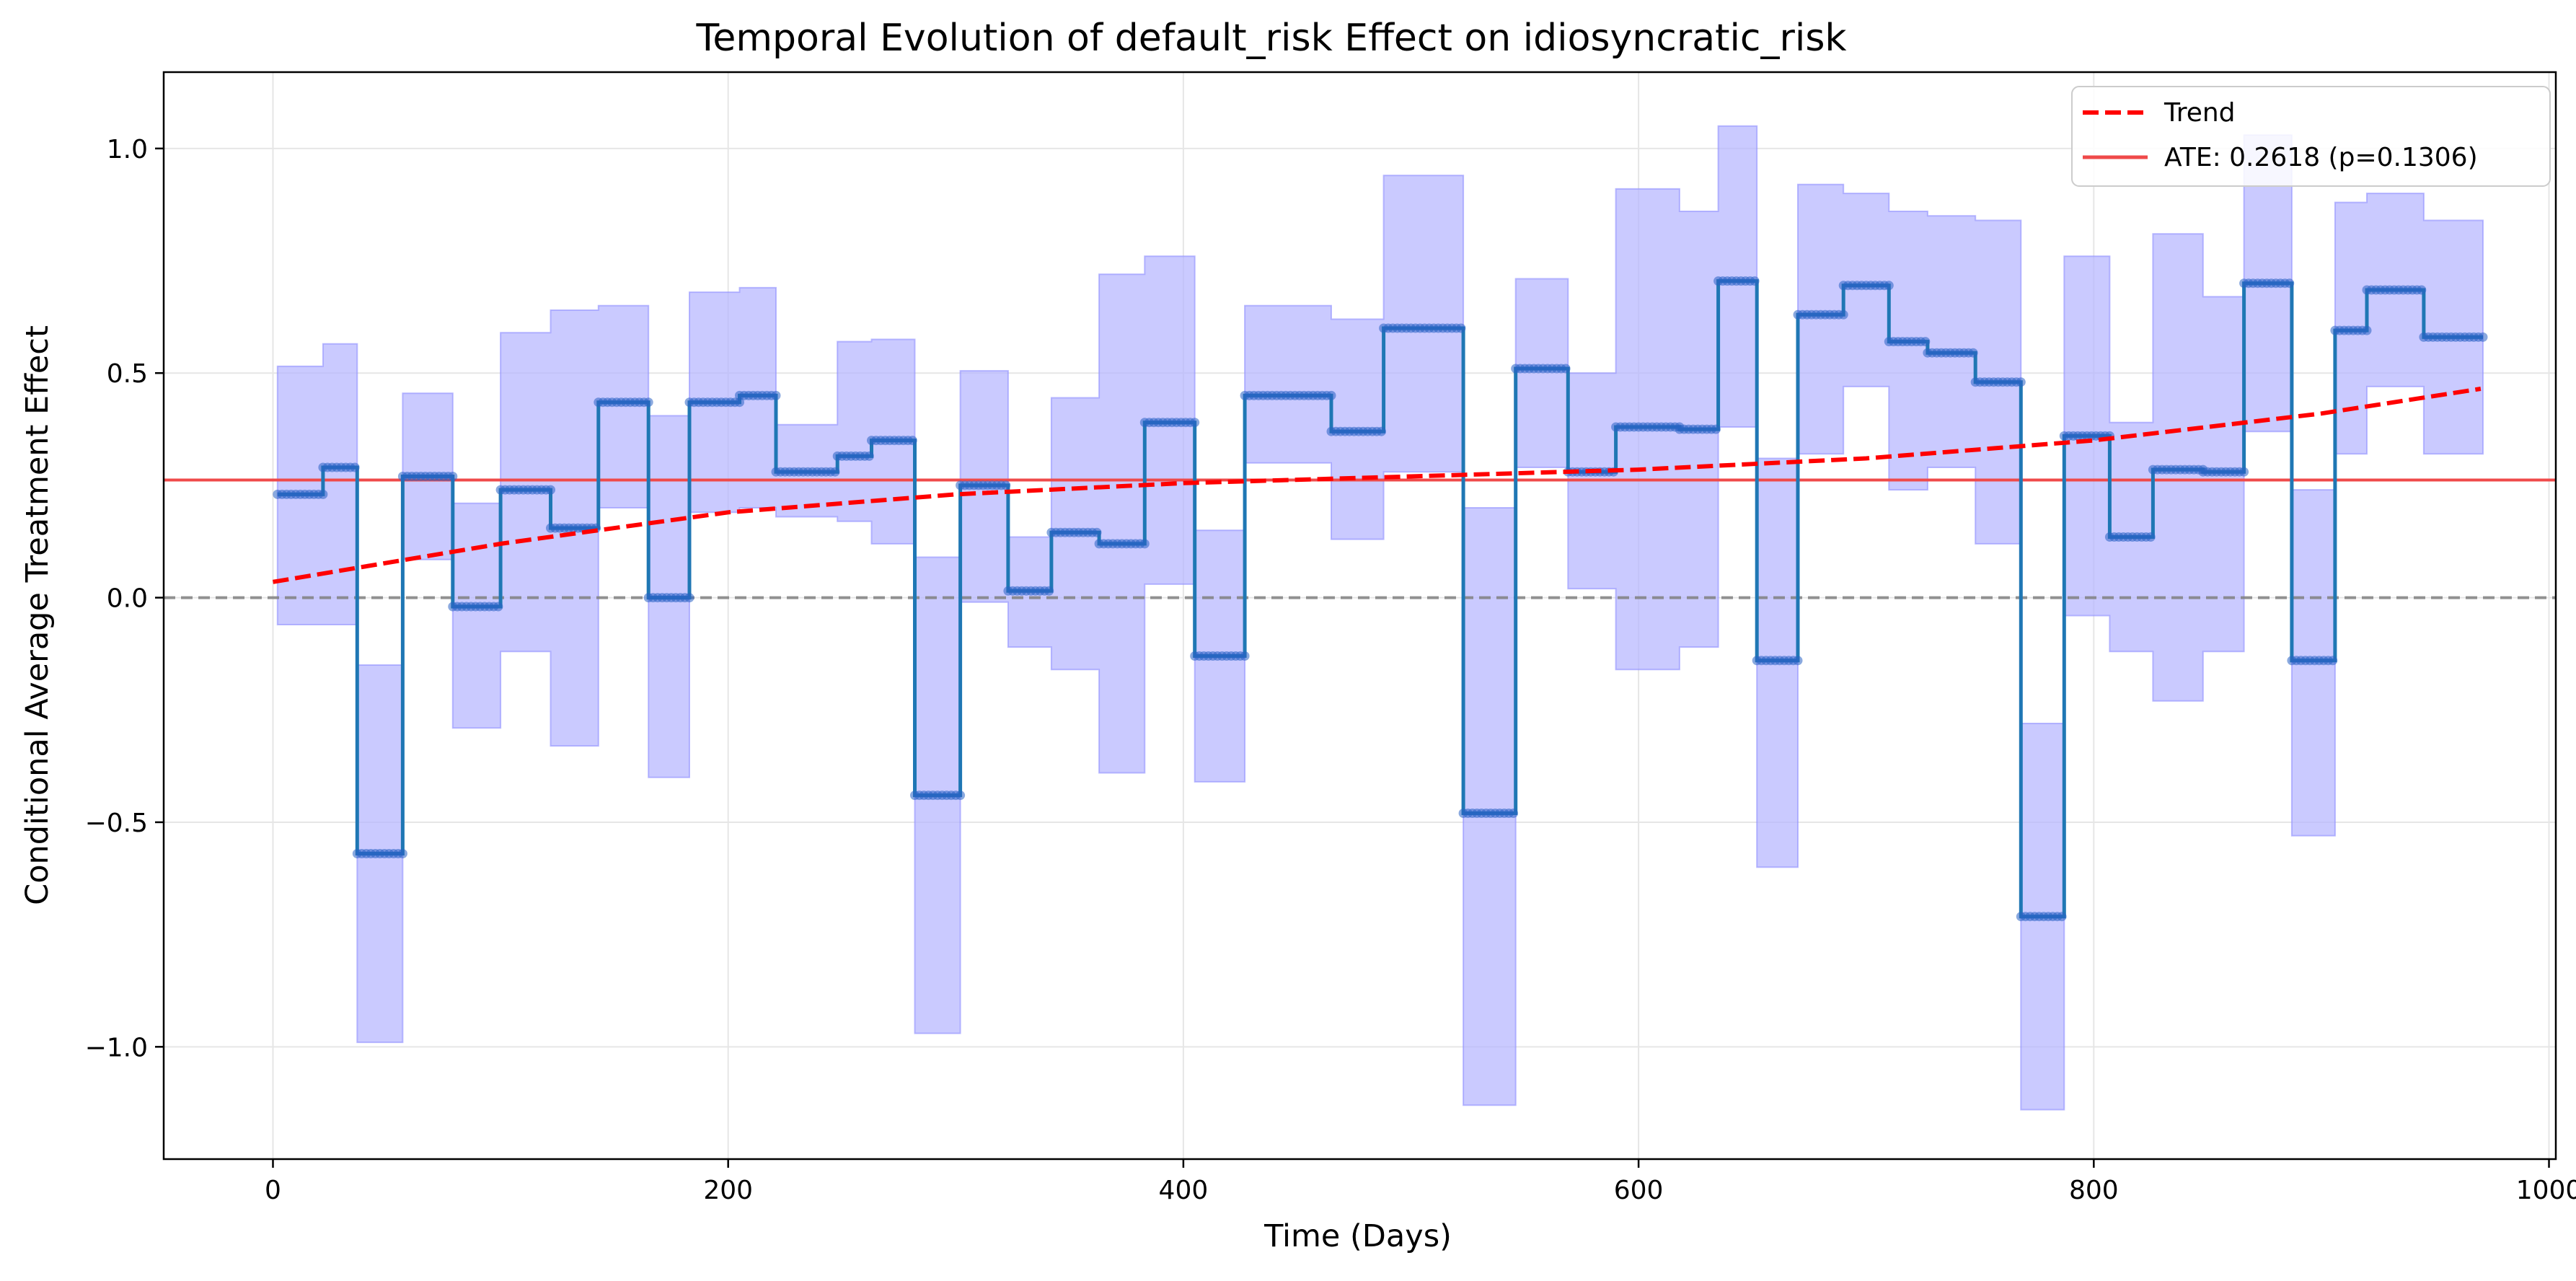 The height and width of the screenshot is (1281, 2576). I want to click on y-axis-label: Conditional Average Treatment Effect, so click(37, 615).